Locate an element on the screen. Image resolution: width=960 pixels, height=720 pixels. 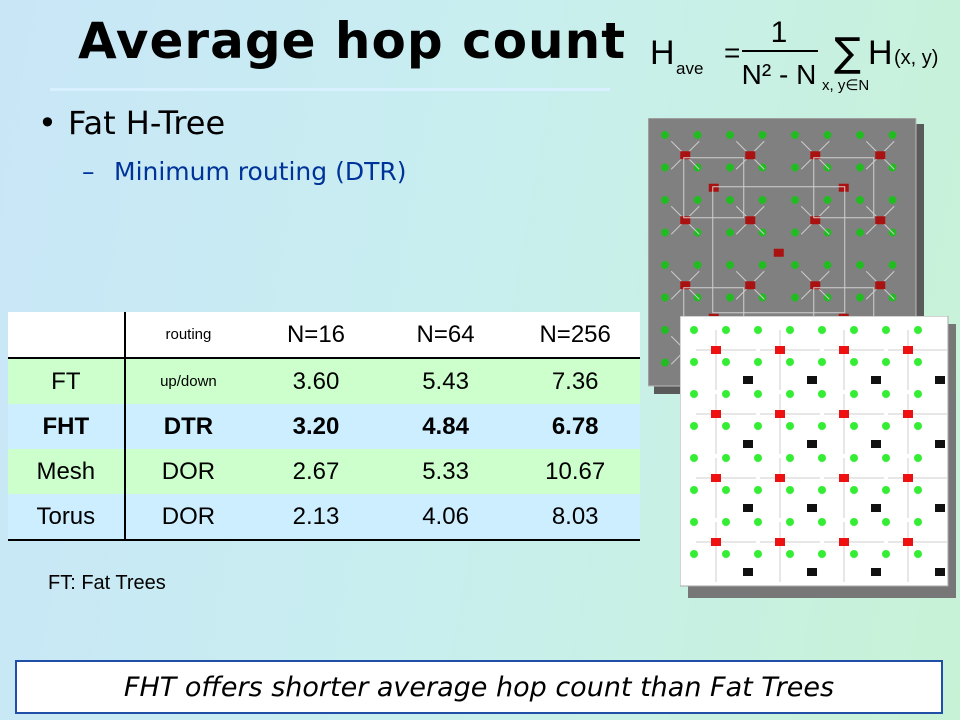
value-cell: 10.67 is located at coordinates (575, 471).